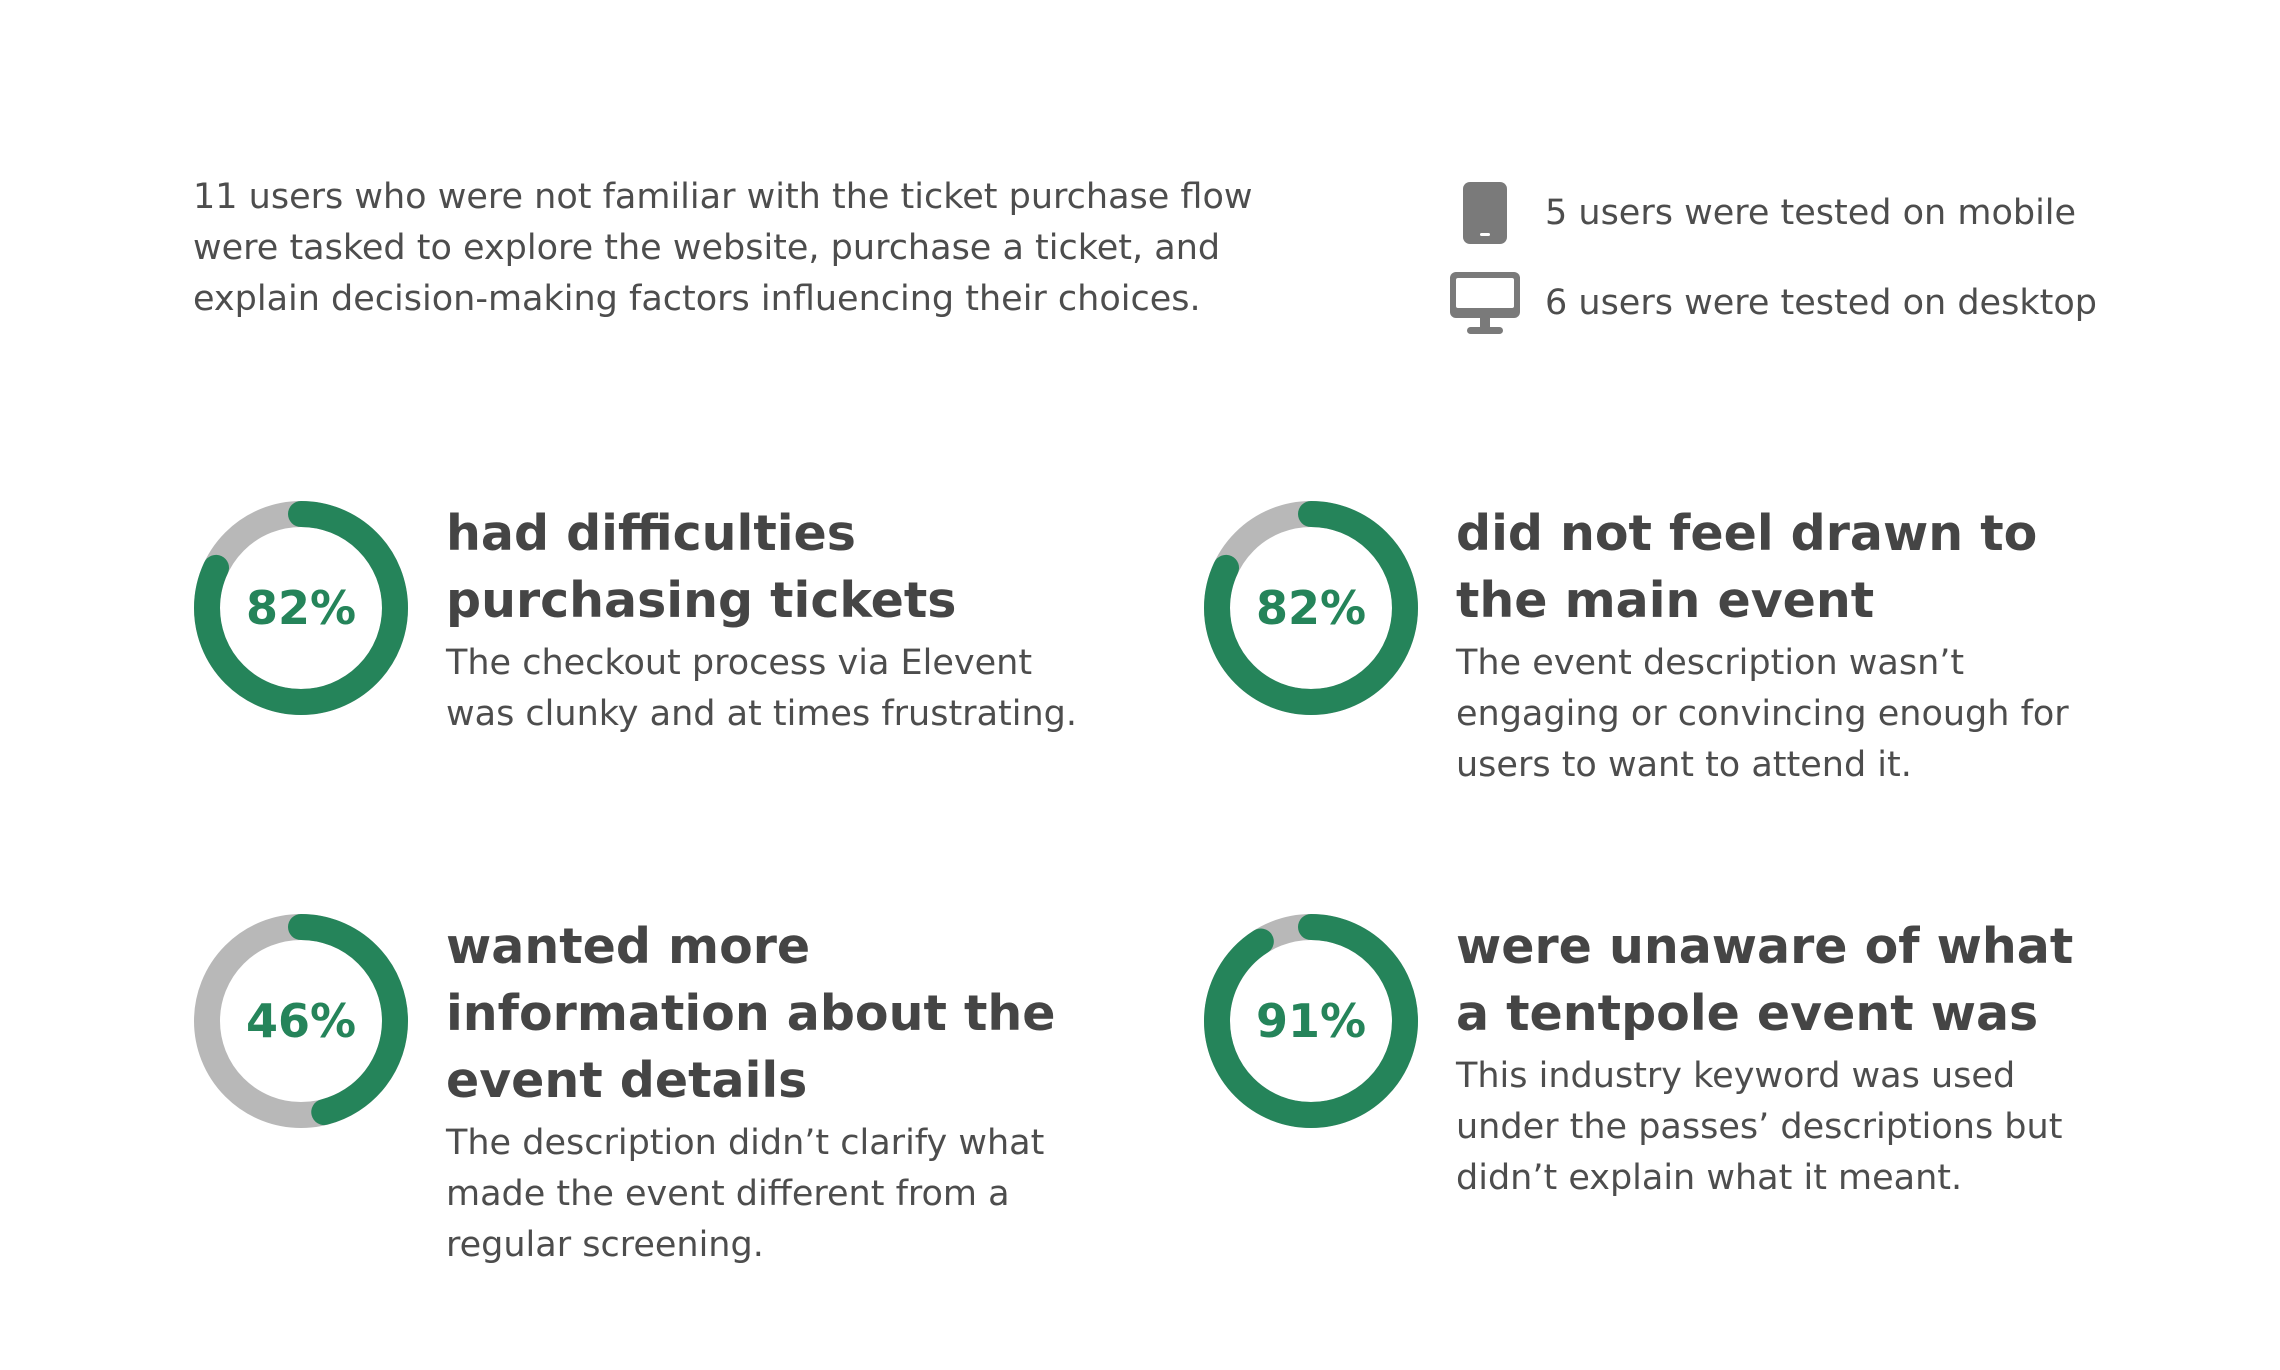  I want to click on device-mobile-row: 5 users were tested on mobile, so click(1760, 213).